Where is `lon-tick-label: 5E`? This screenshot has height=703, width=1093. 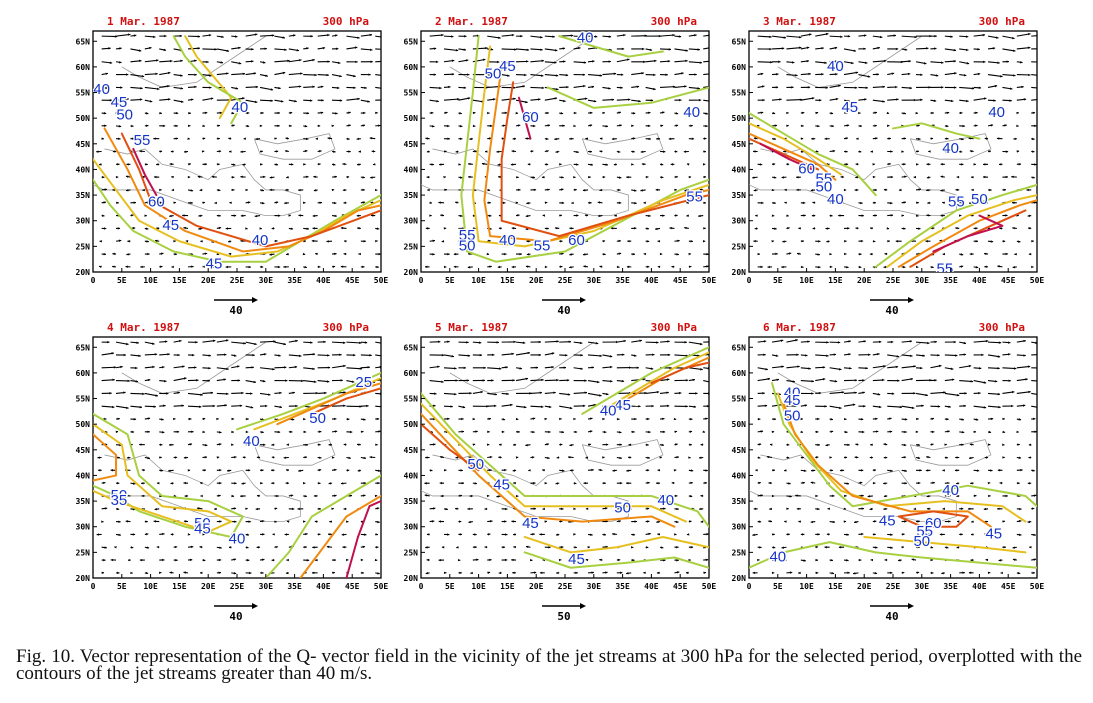
lon-tick-label: 5E is located at coordinates (778, 586).